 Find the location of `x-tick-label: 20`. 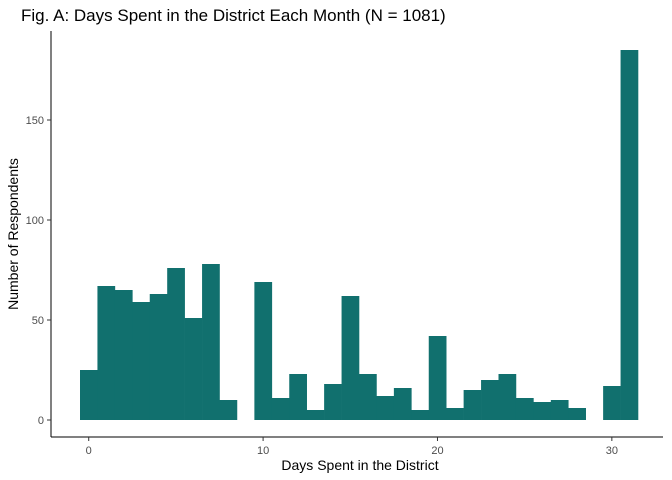

x-tick-label: 20 is located at coordinates (437, 451).